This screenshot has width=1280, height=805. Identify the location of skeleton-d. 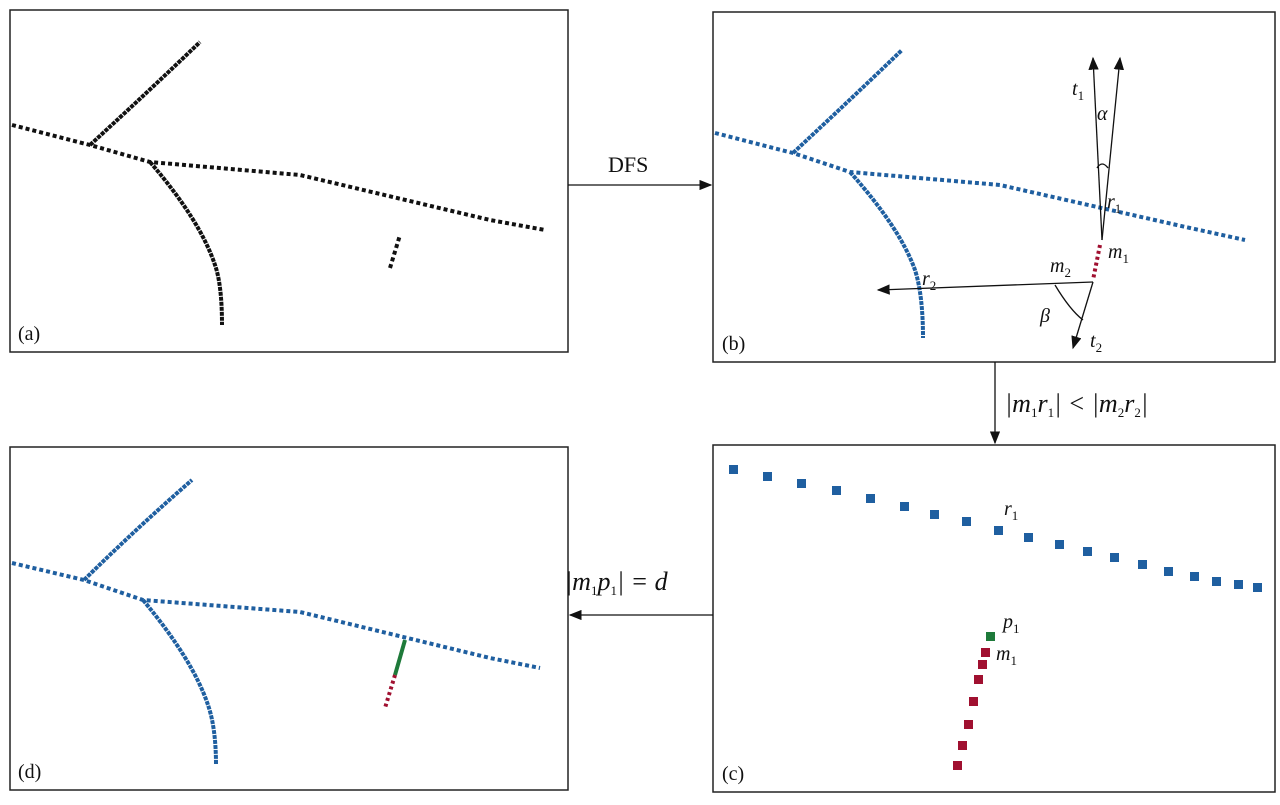
(276, 622).